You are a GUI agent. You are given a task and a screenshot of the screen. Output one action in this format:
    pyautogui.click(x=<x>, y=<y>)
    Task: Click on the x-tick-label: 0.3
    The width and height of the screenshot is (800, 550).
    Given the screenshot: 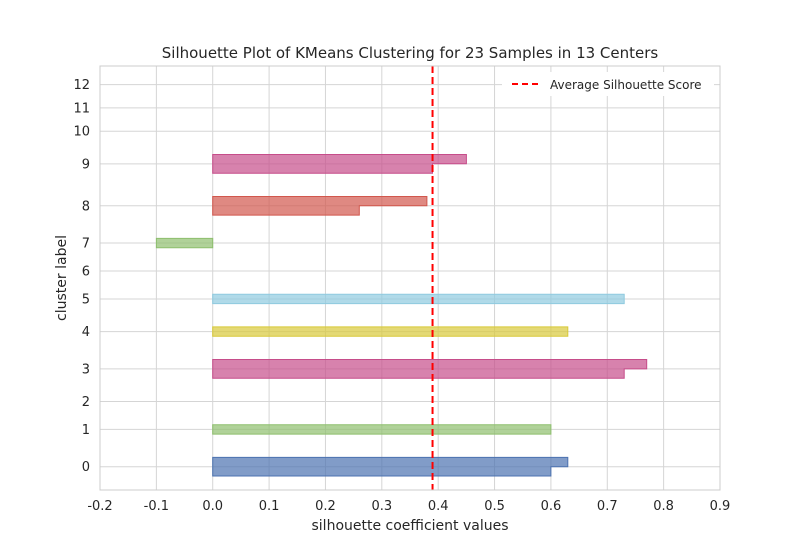 What is the action you would take?
    pyautogui.click(x=381, y=506)
    